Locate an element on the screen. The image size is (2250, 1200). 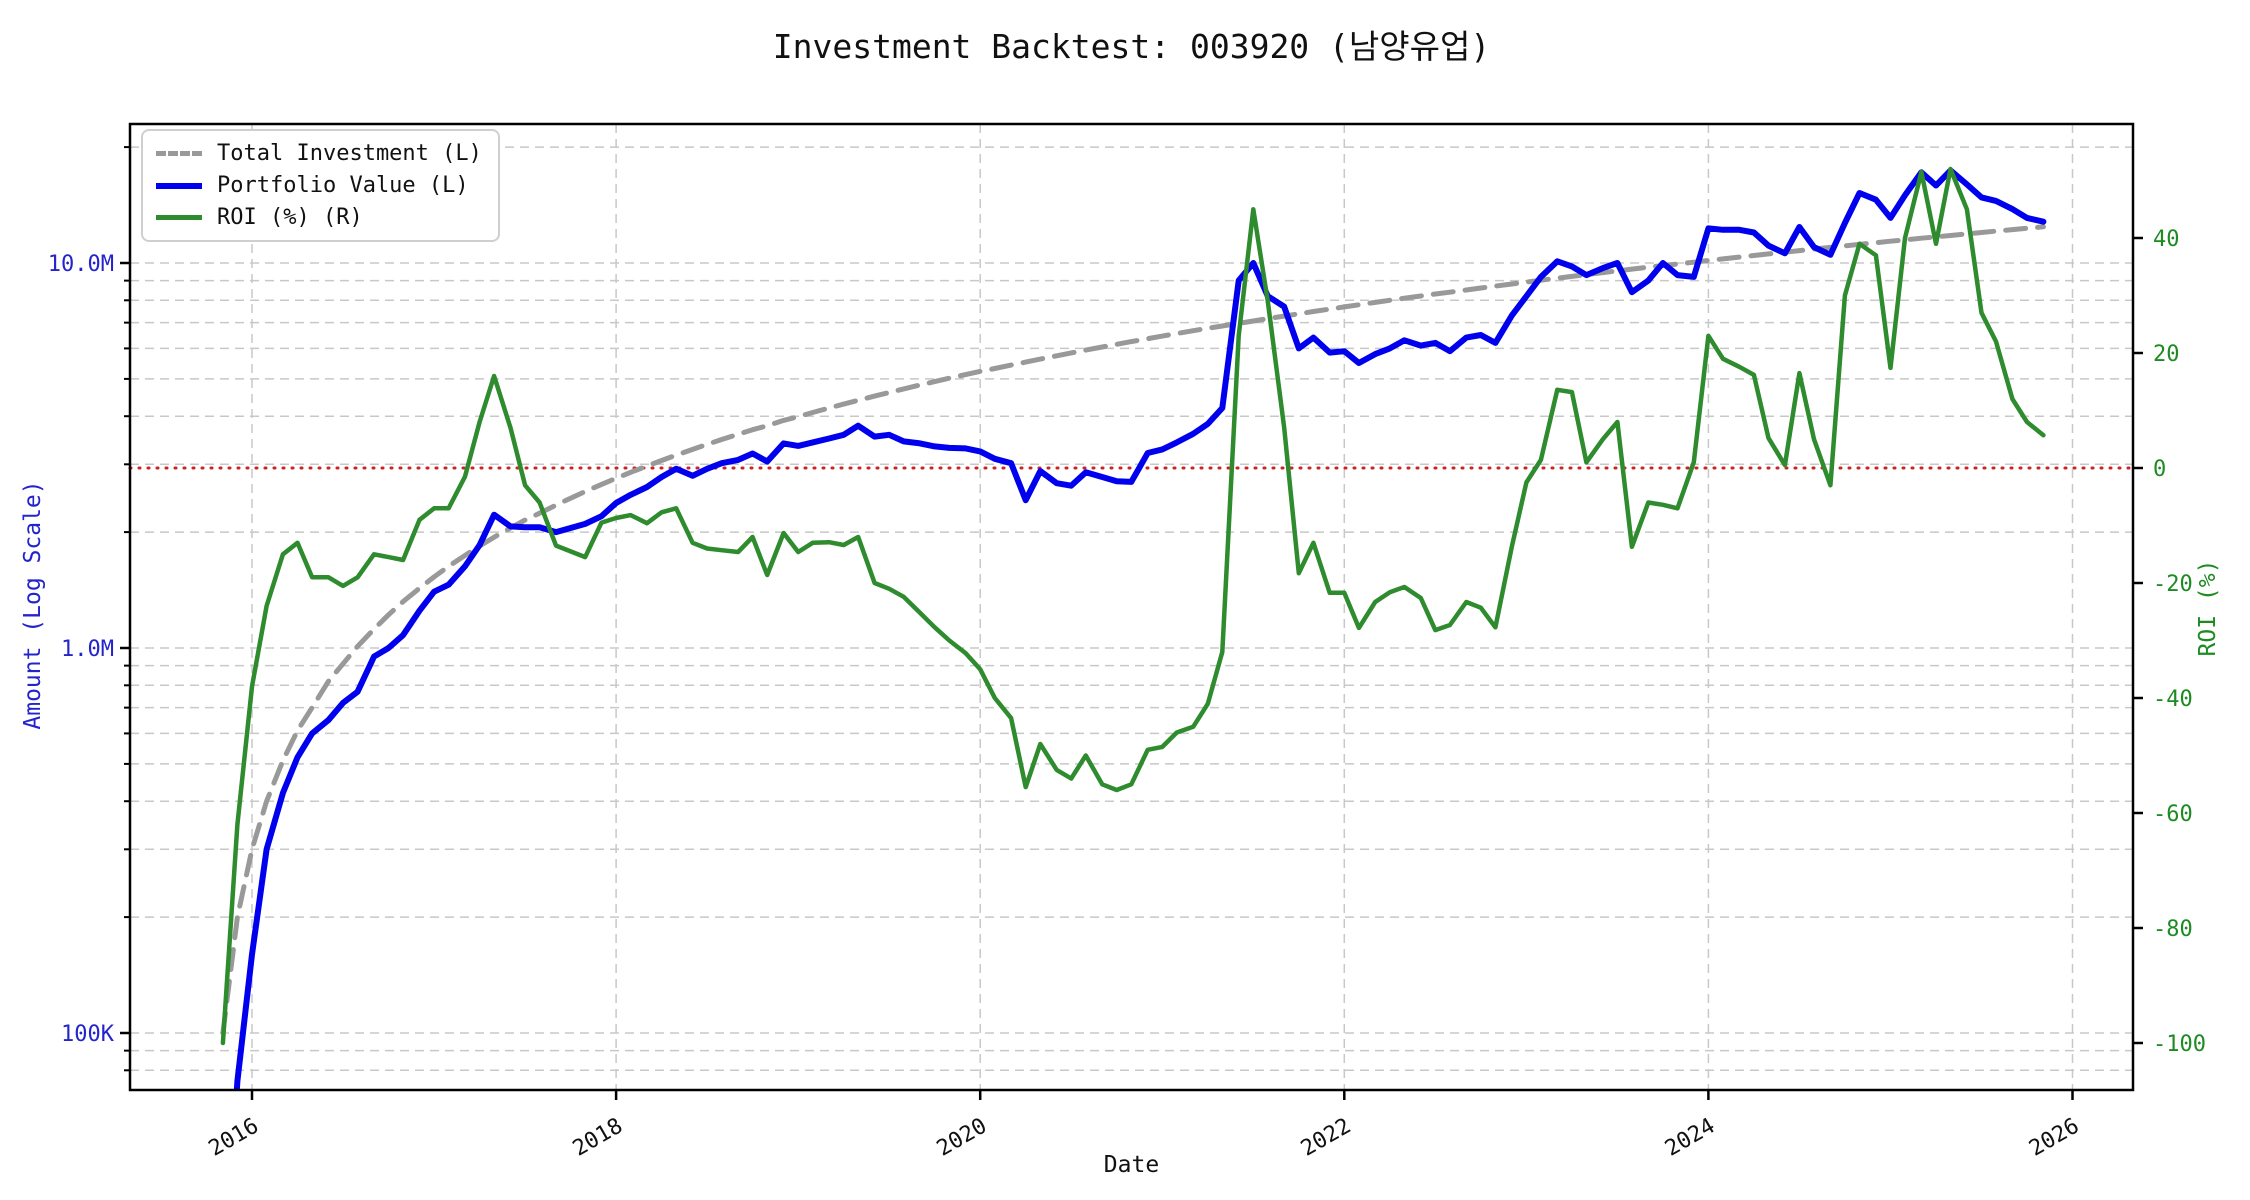
ytickR-label: -60 is located at coordinates (2173, 814).